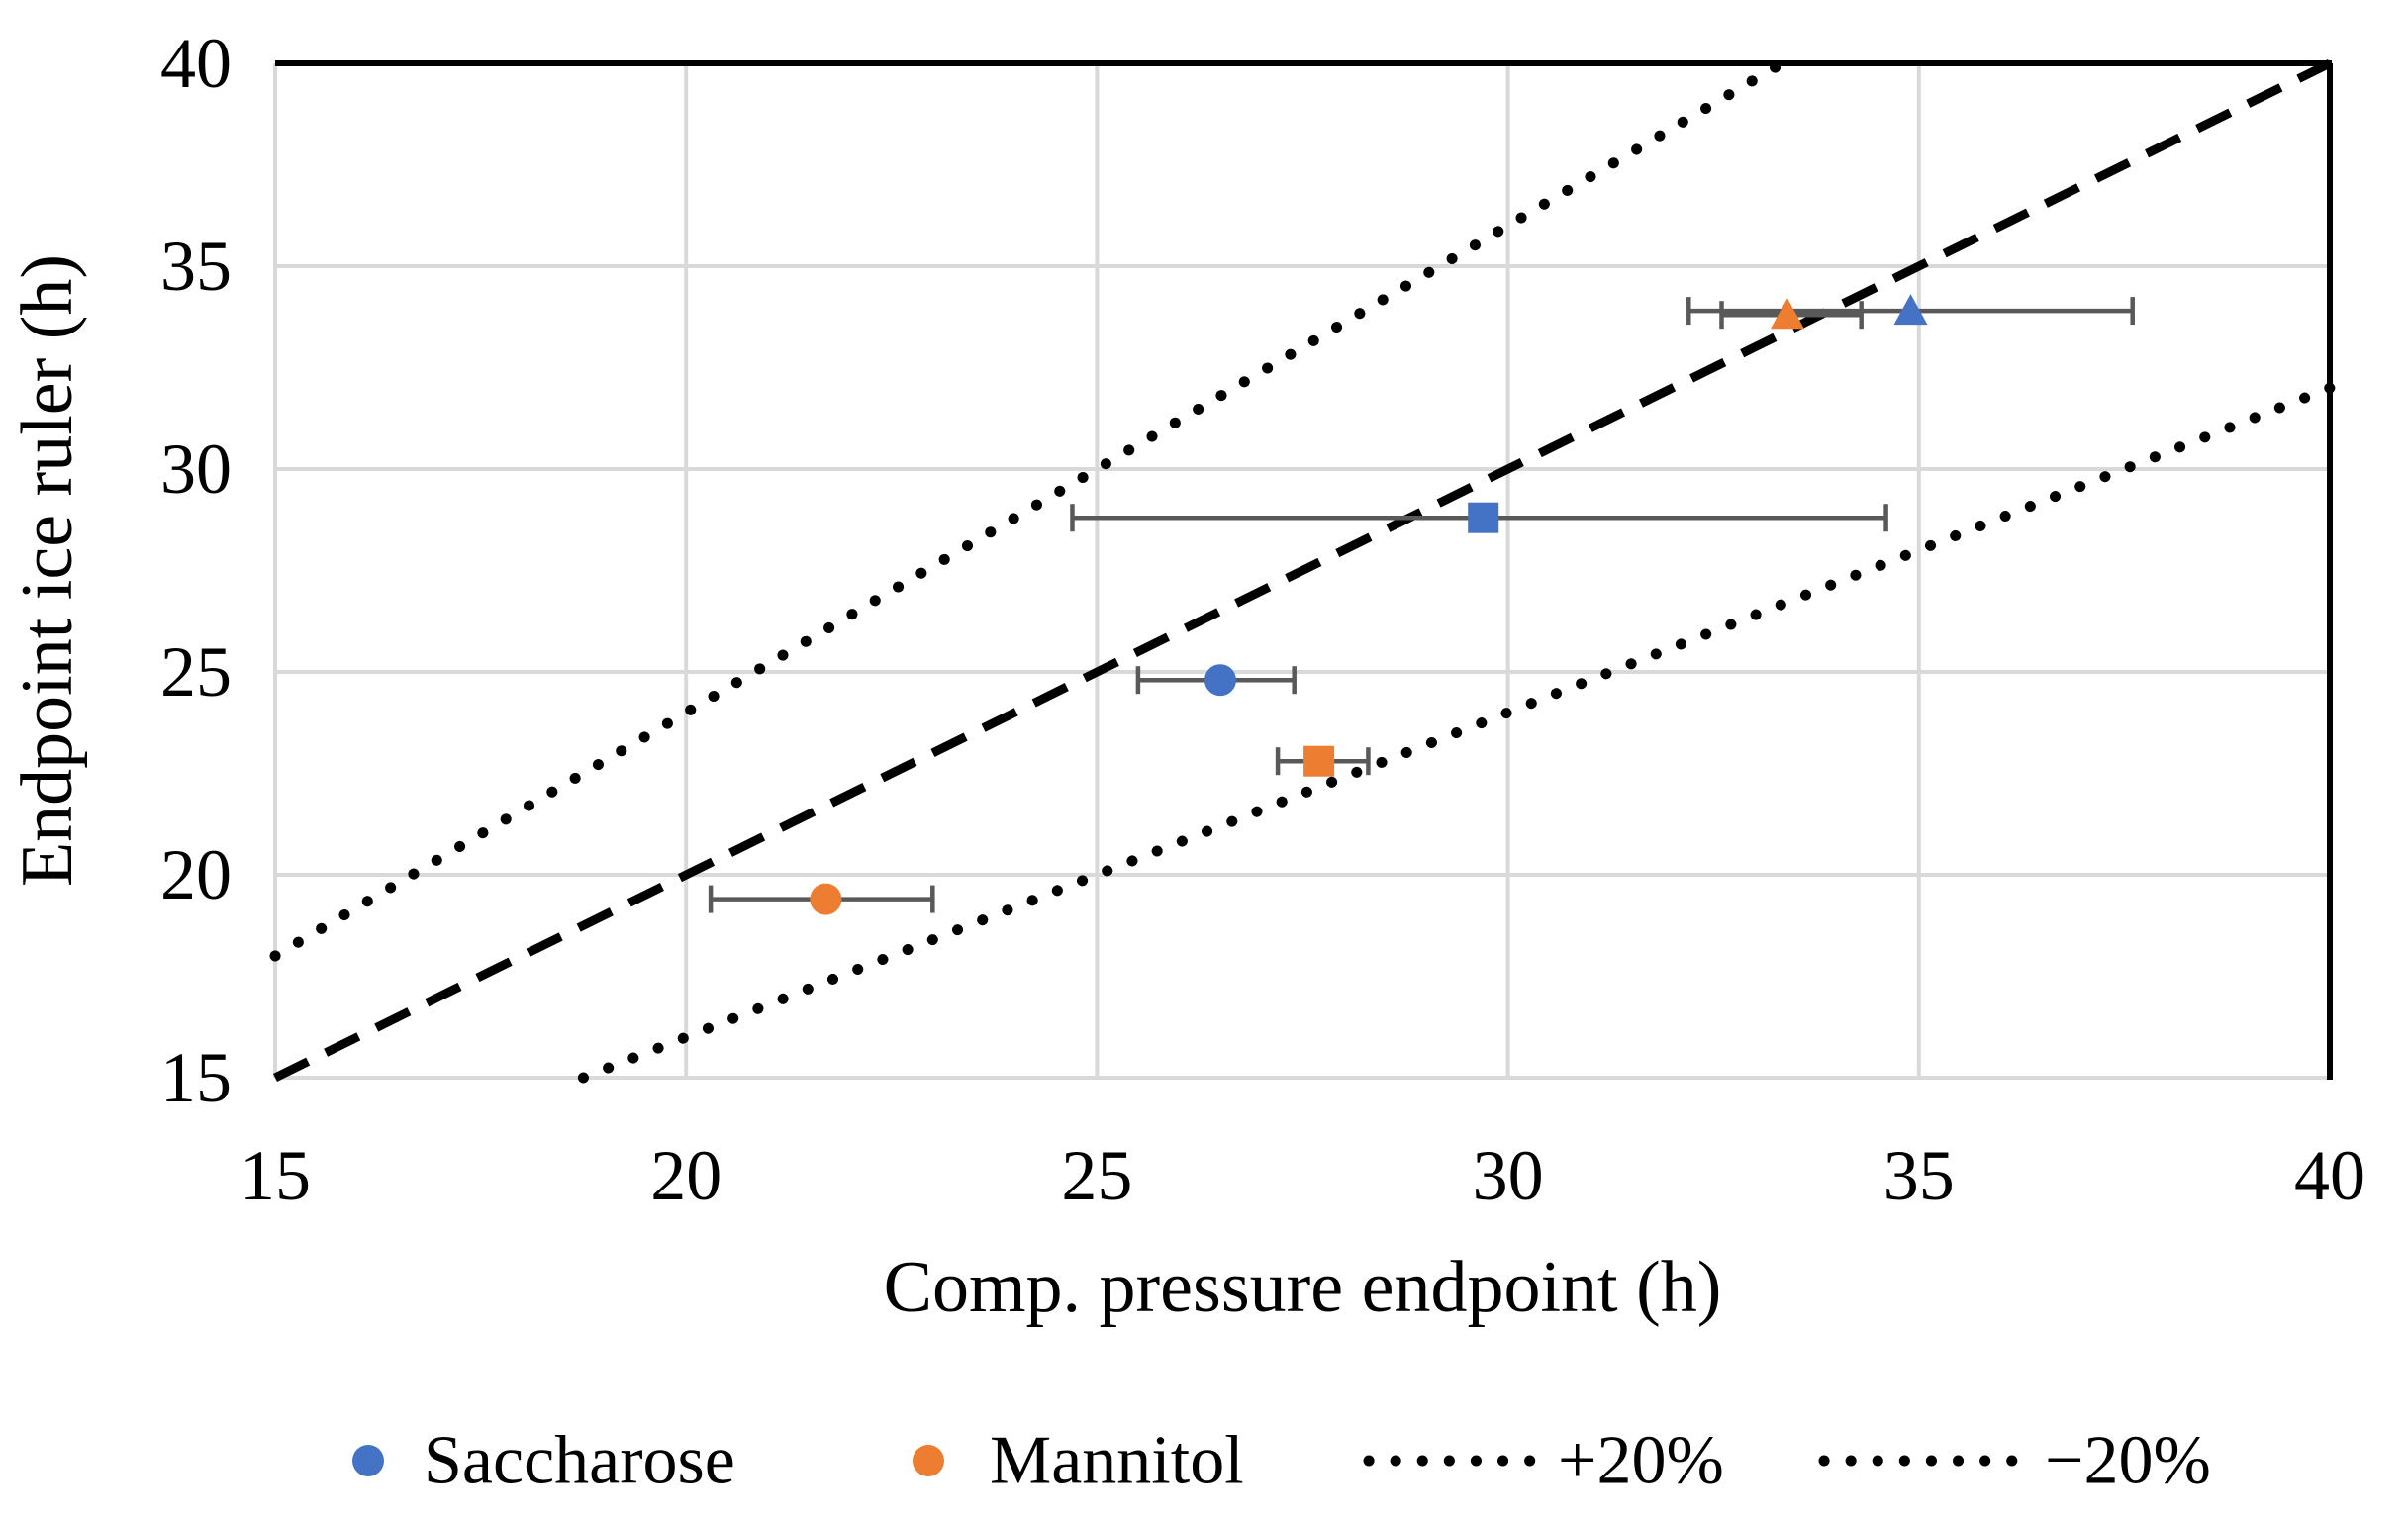 The width and height of the screenshot is (2408, 1523). What do you see at coordinates (368, 1461) in the screenshot?
I see `legend-marker-circle-saccharose` at bounding box center [368, 1461].